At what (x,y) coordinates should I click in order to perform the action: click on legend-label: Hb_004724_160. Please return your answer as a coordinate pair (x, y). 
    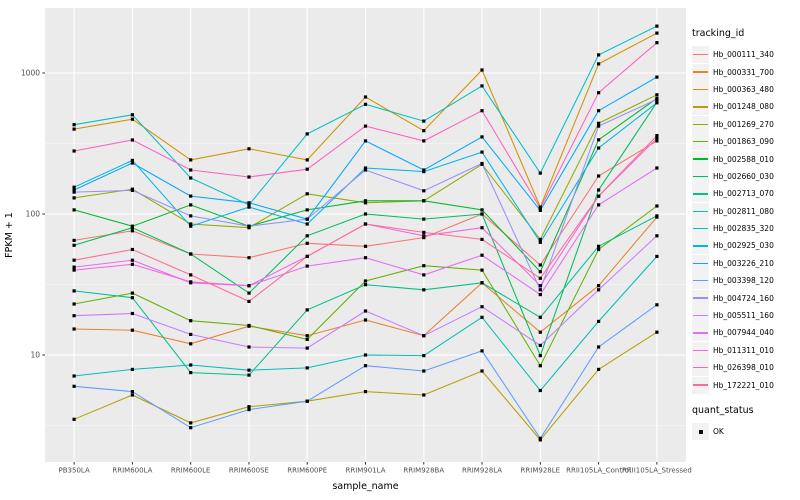
    Looking at the image, I should click on (743, 298).